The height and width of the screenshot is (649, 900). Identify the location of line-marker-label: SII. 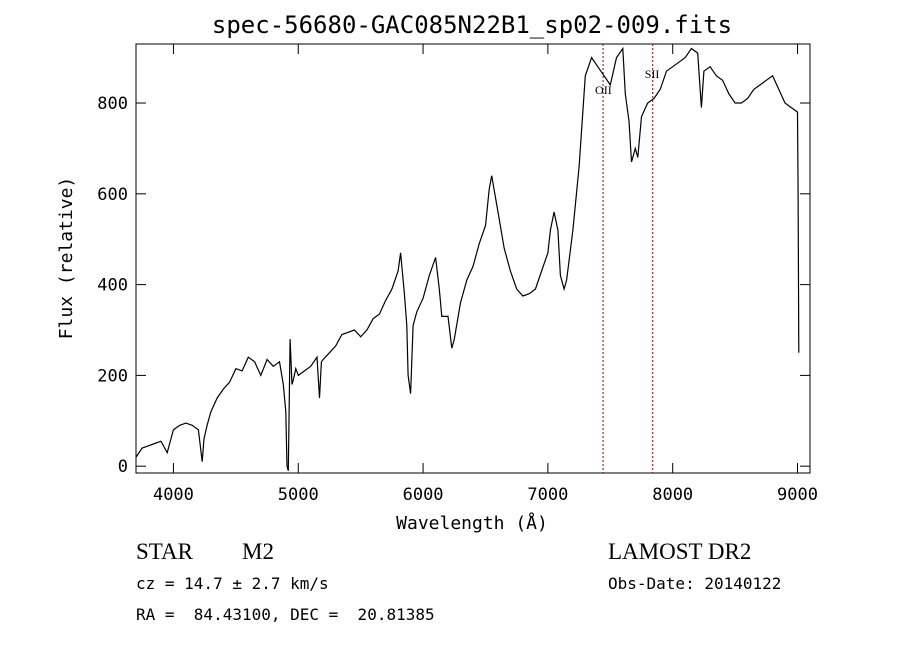
(652, 74).